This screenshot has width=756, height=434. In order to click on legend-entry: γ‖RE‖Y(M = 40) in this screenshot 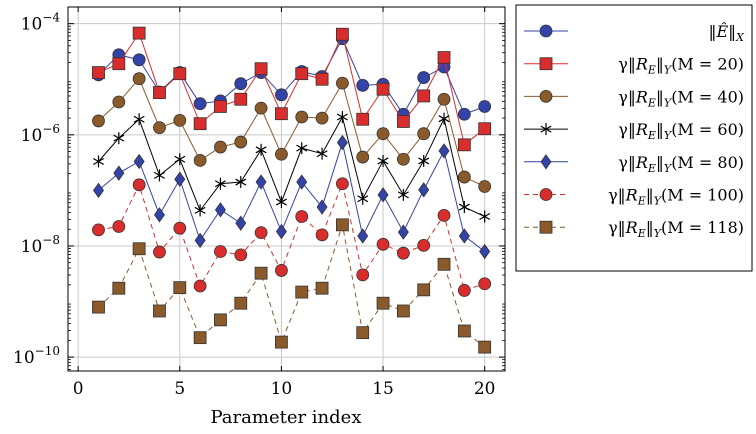, I will do `click(634, 98)`.